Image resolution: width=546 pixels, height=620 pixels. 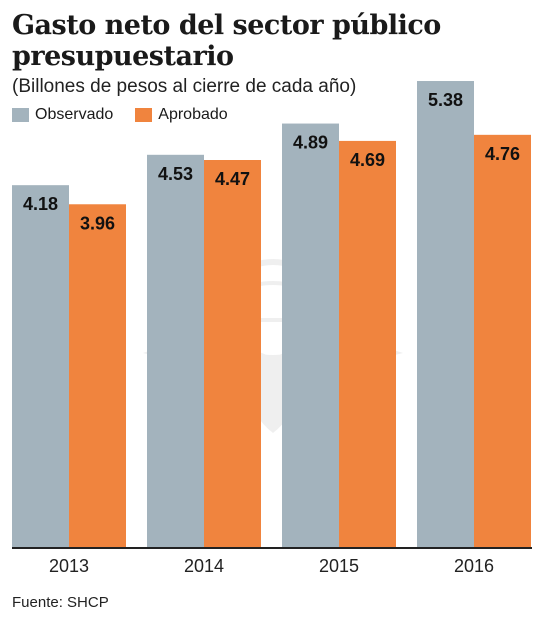 What do you see at coordinates (367, 344) in the screenshot?
I see `bar-aprobado-2015` at bounding box center [367, 344].